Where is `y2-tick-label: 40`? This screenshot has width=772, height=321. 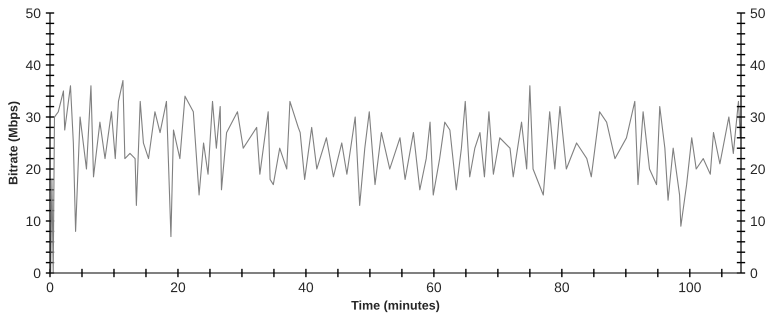
y2-tick-label: 40 is located at coordinates (757, 65).